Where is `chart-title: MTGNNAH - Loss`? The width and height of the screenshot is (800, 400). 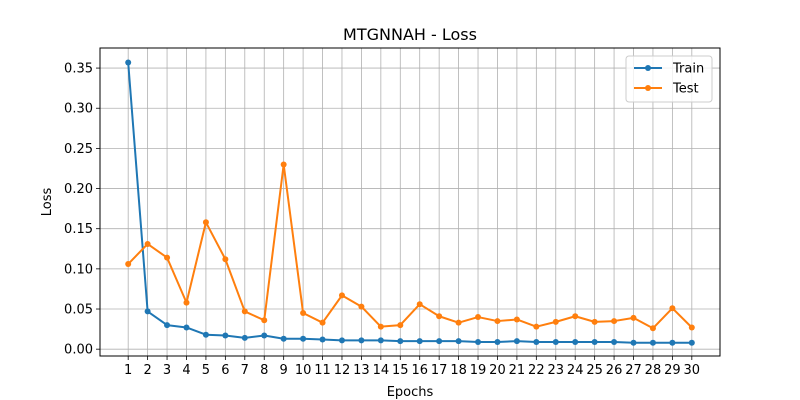 chart-title: MTGNNAH - Loss is located at coordinates (410, 34).